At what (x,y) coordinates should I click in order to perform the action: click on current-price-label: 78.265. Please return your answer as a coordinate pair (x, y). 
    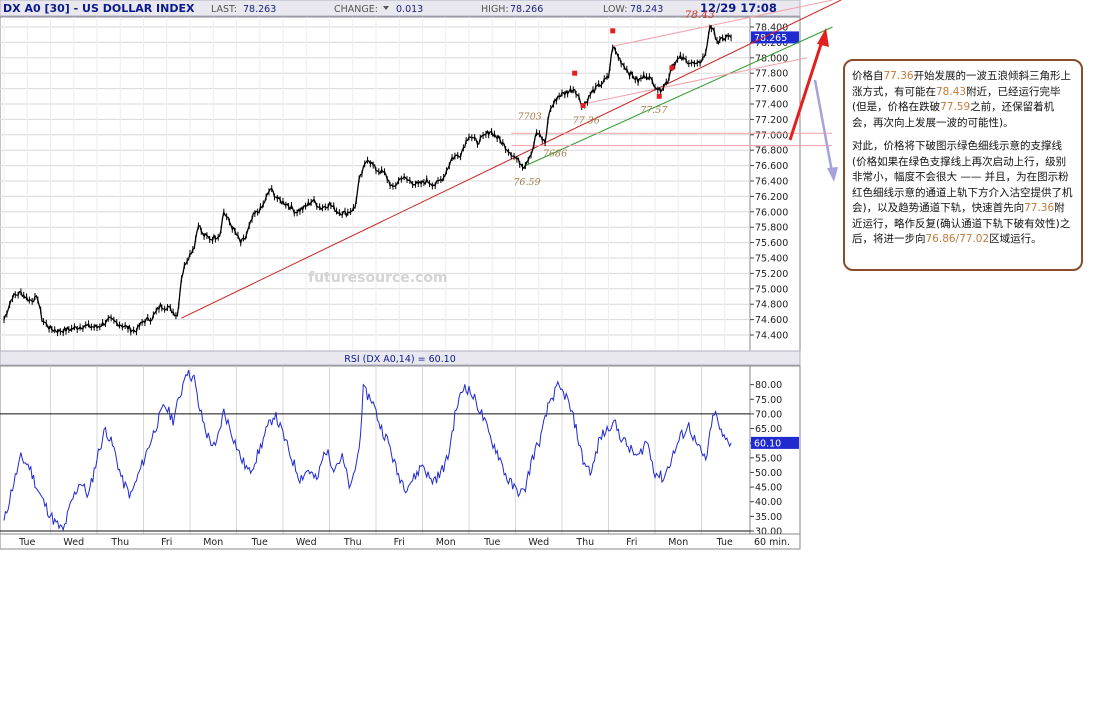
    Looking at the image, I should click on (770, 38).